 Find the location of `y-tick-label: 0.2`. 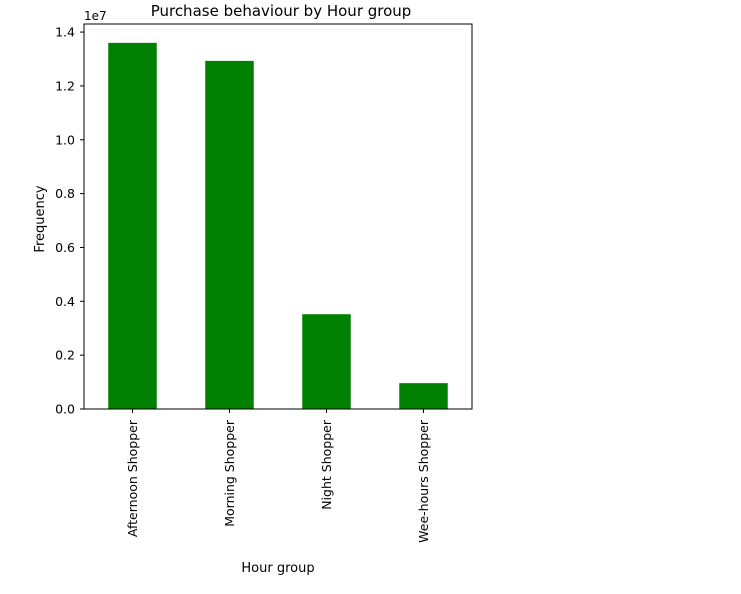

y-tick-label: 0.2 is located at coordinates (65, 355).